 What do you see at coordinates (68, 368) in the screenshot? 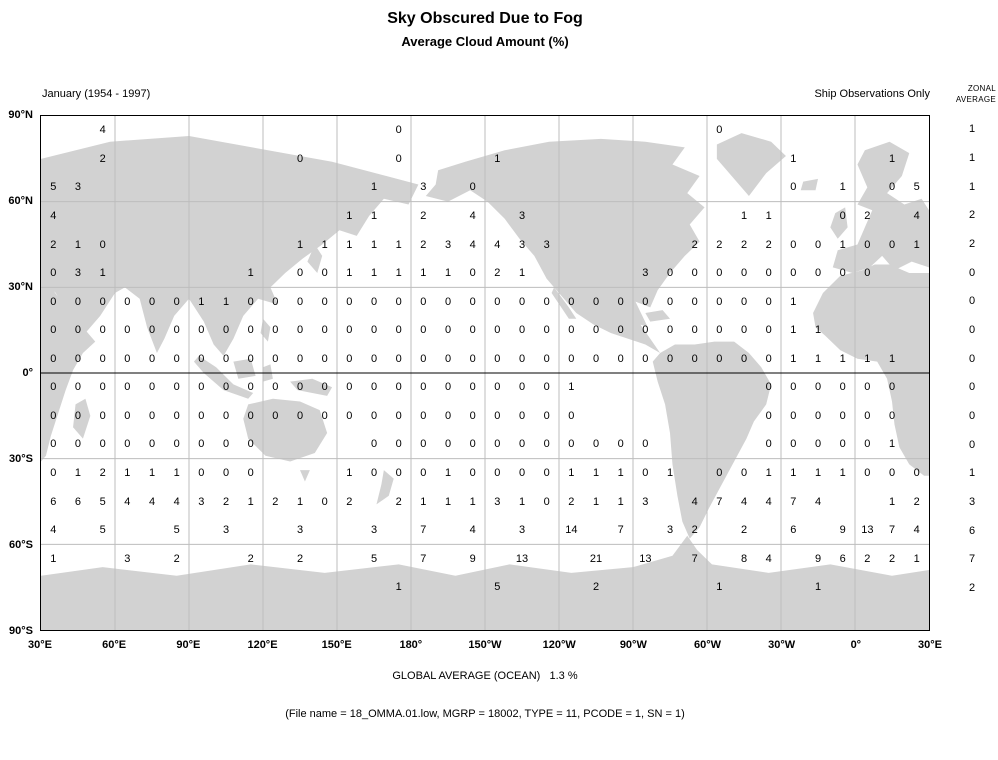
I see `landmass-africa-east` at bounding box center [68, 368].